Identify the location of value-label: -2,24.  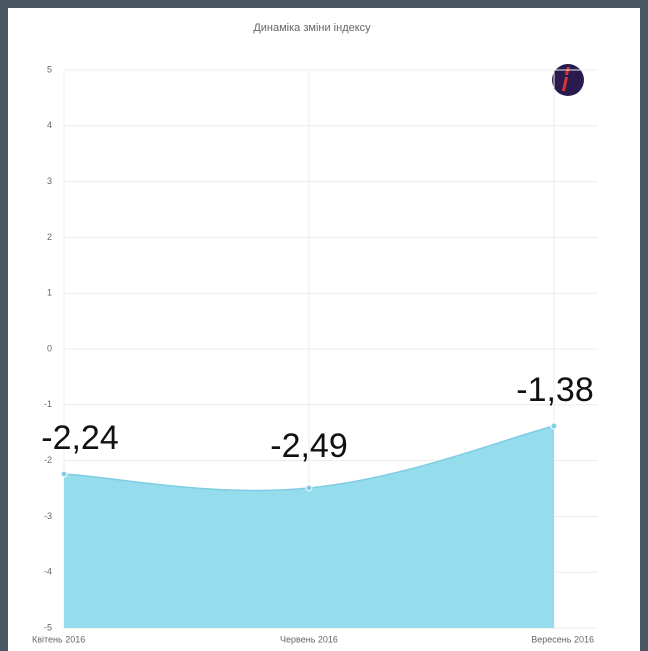
(80, 438).